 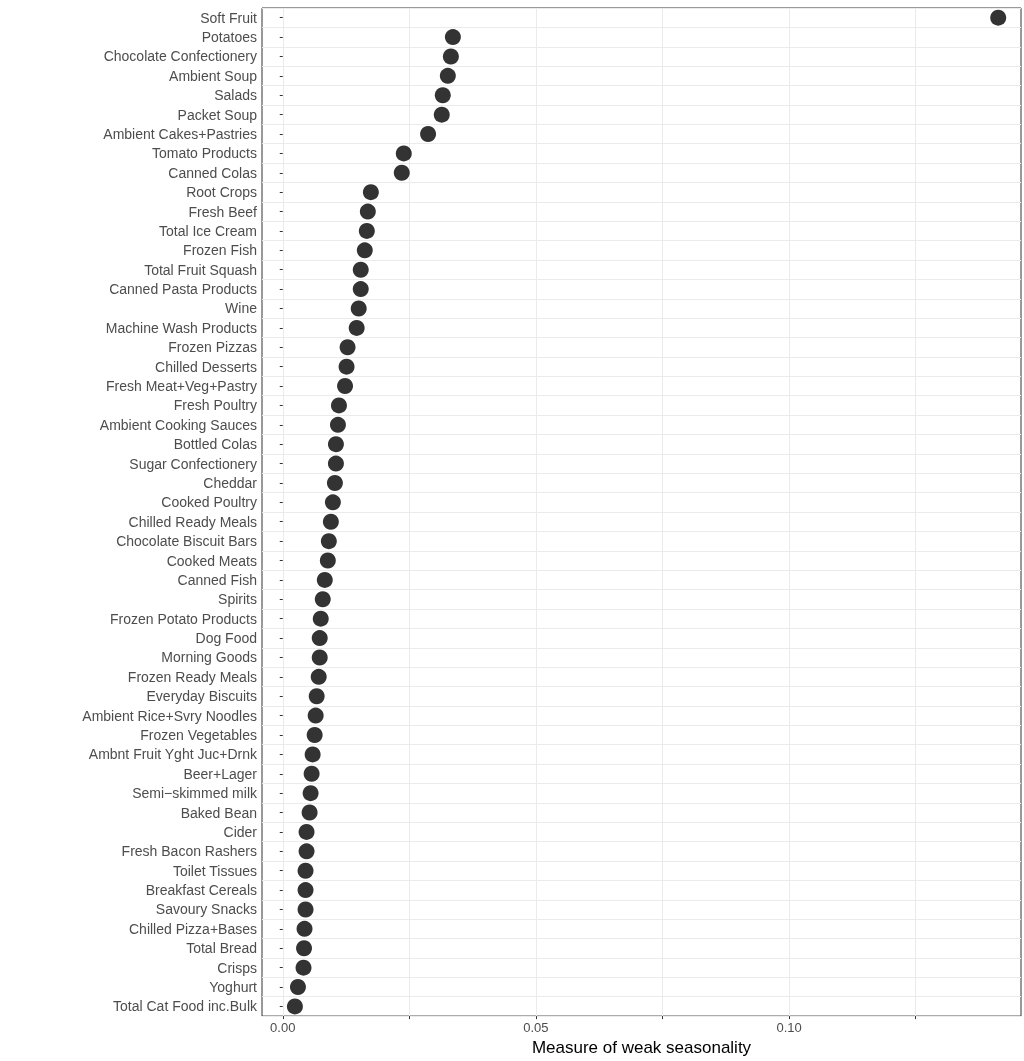 What do you see at coordinates (204, 153) in the screenshot?
I see `y-tick-label: Tomato Products` at bounding box center [204, 153].